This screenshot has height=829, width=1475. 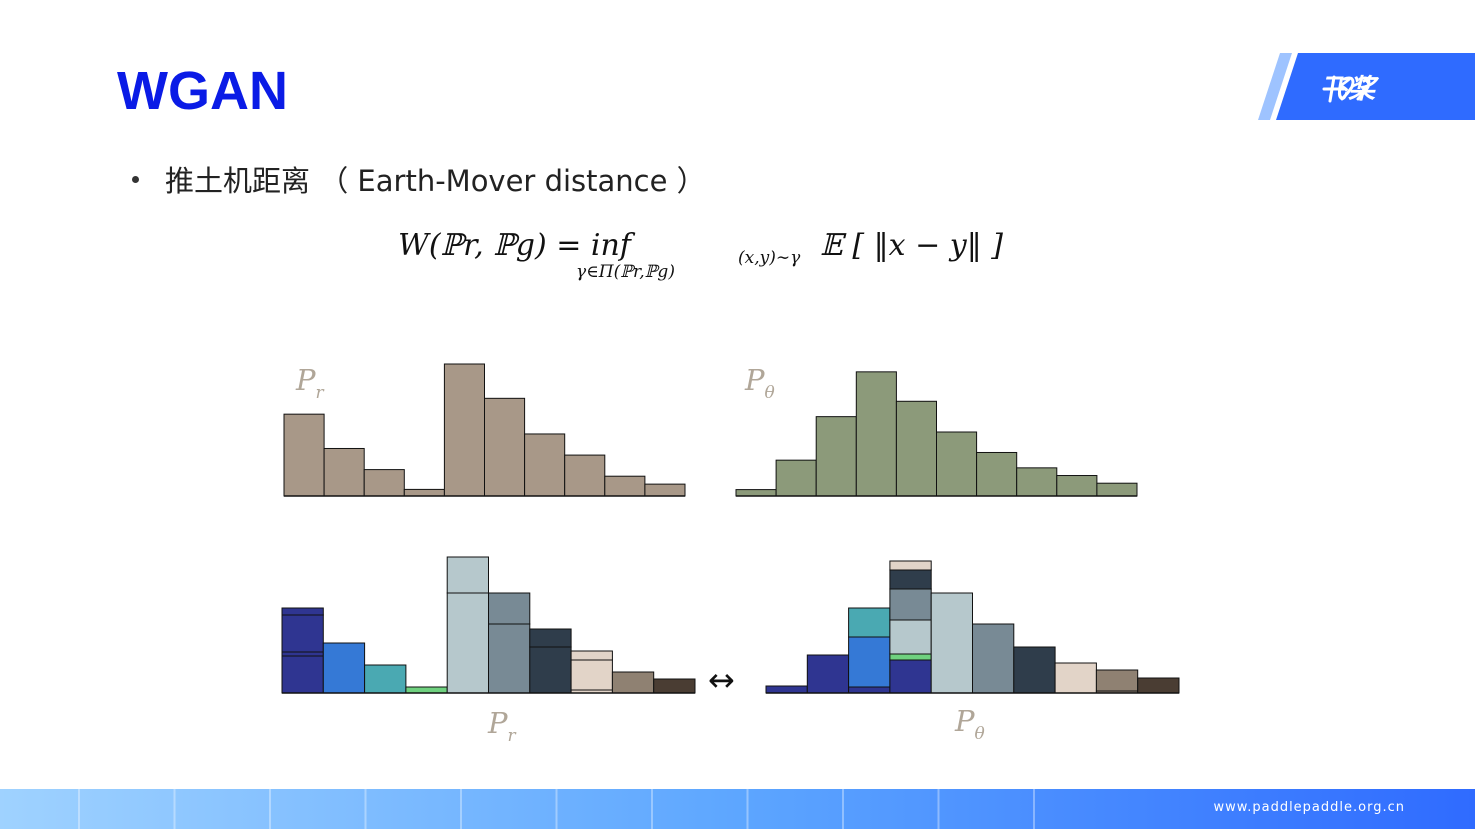 I want to click on bullet-icon, so click(x=135, y=179).